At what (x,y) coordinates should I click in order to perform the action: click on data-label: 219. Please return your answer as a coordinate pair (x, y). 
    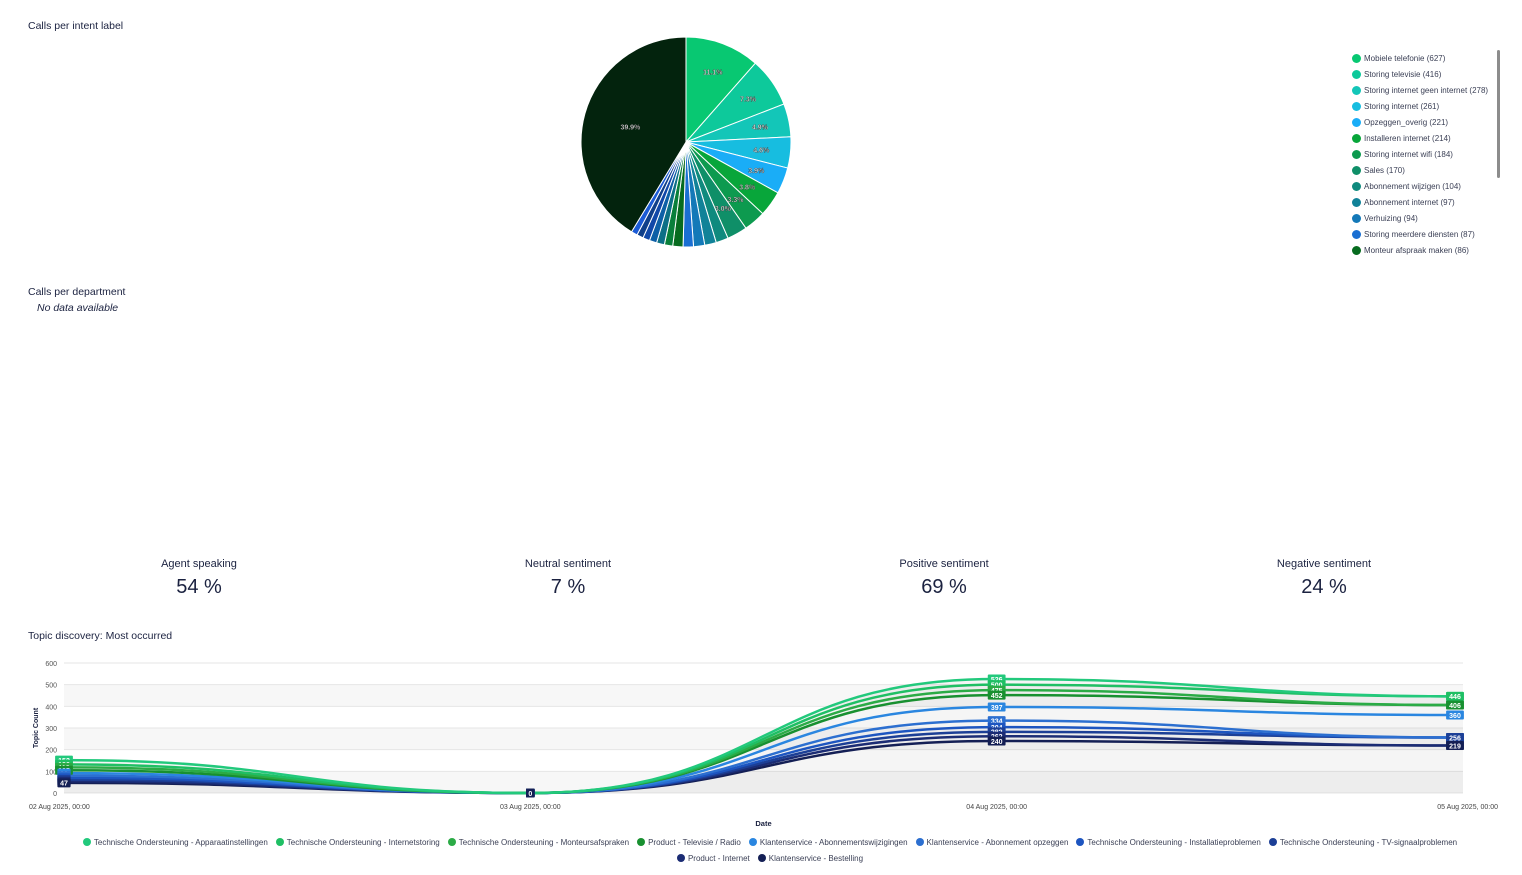
    Looking at the image, I should click on (1455, 745).